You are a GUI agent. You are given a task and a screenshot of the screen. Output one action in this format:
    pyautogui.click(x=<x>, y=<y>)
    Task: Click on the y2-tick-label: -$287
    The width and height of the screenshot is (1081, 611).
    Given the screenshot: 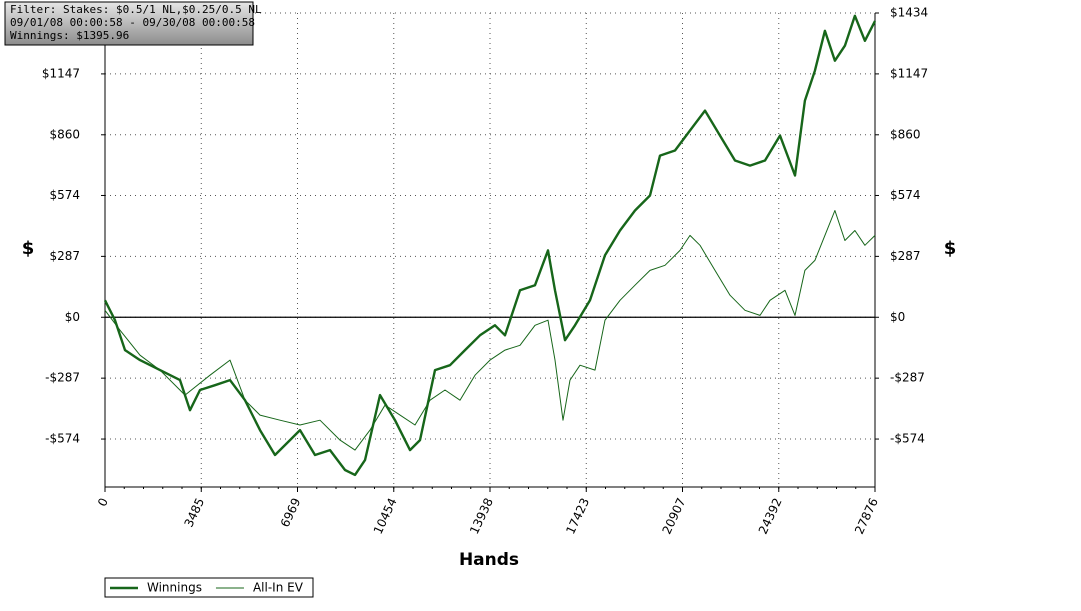 What is the action you would take?
    pyautogui.click(x=907, y=378)
    